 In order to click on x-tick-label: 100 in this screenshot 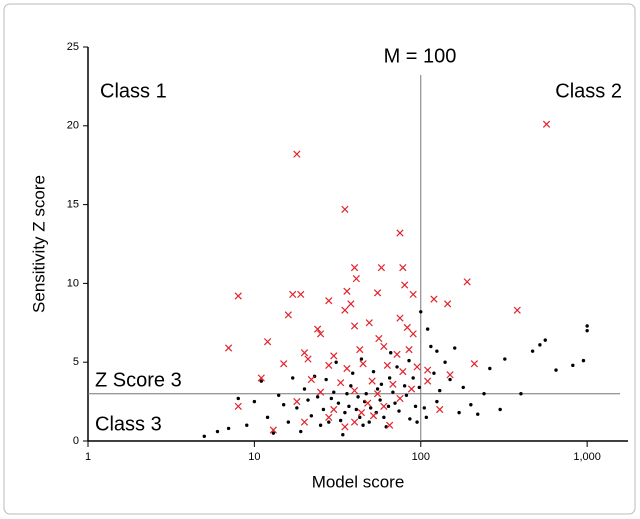, I will do `click(421, 457)`.